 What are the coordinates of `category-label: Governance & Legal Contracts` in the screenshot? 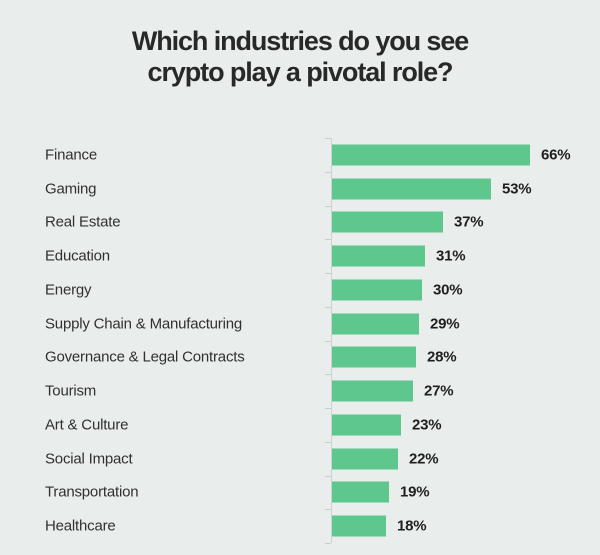 It's located at (145, 357).